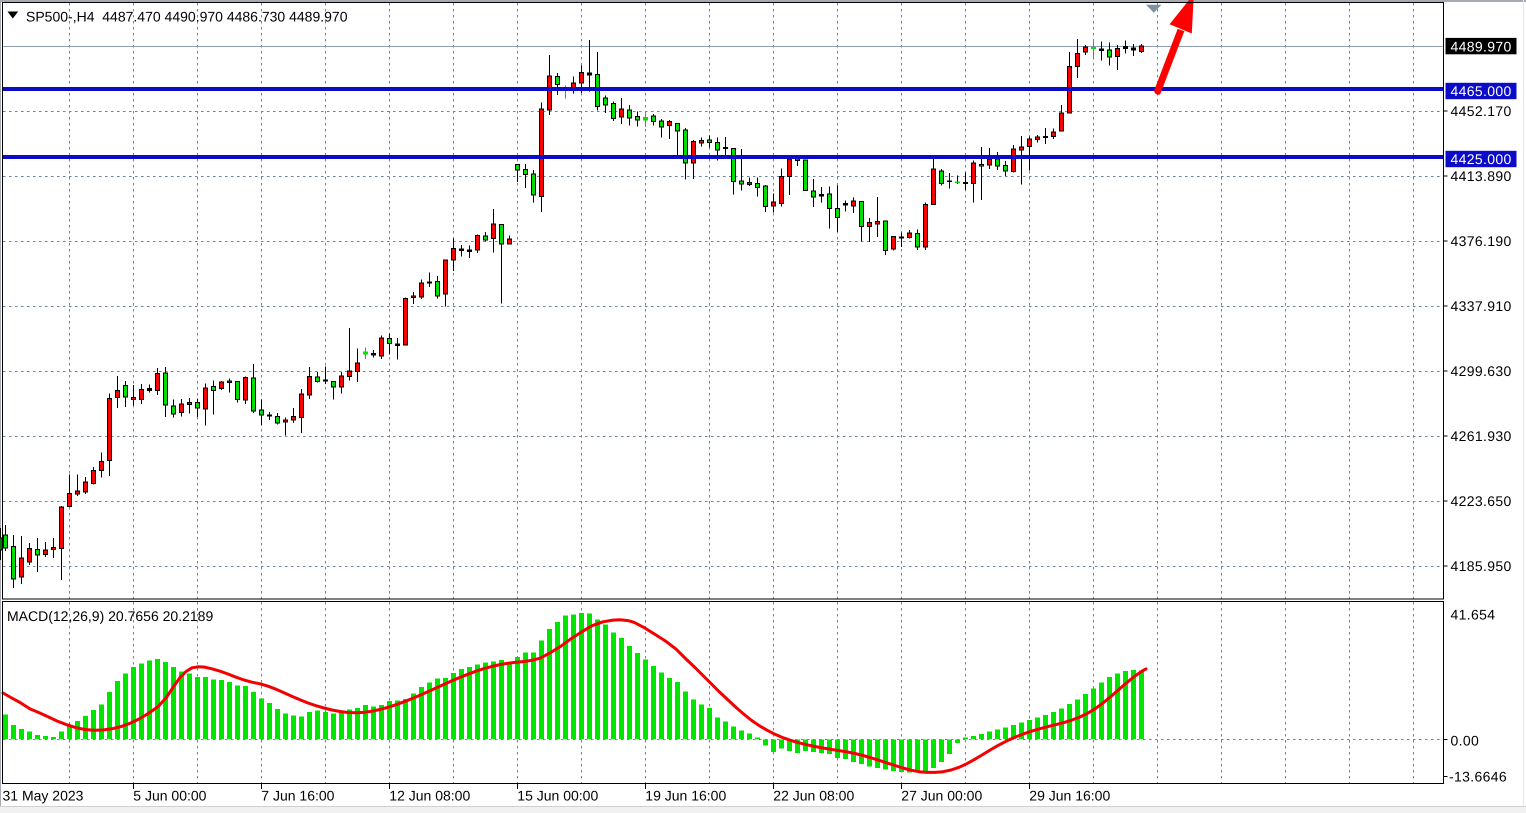  I want to click on svg-text: 4452.170, so click(1481, 111).